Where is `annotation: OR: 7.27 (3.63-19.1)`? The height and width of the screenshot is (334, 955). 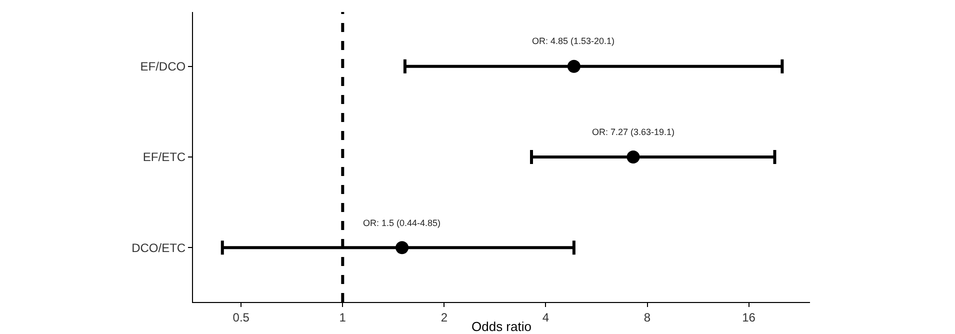 annotation: OR: 7.27 (3.63-19.1) is located at coordinates (633, 132).